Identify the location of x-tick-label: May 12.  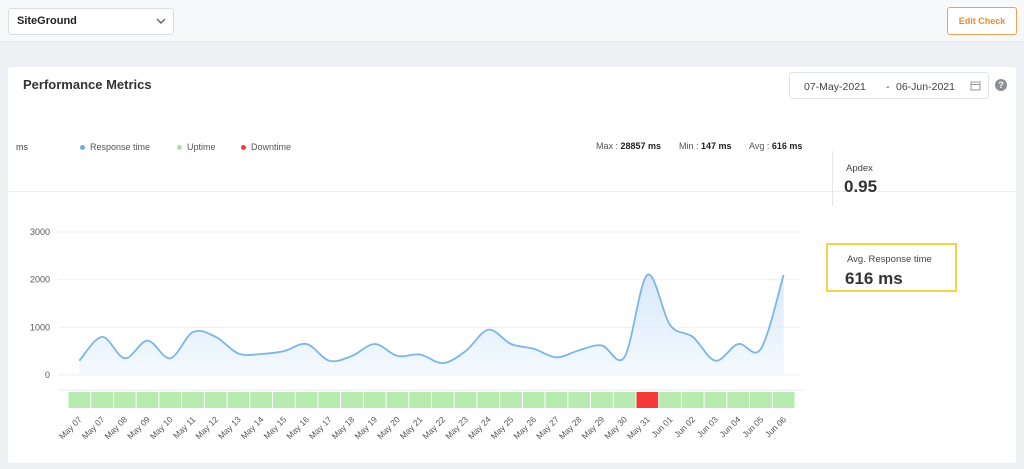
(206, 427).